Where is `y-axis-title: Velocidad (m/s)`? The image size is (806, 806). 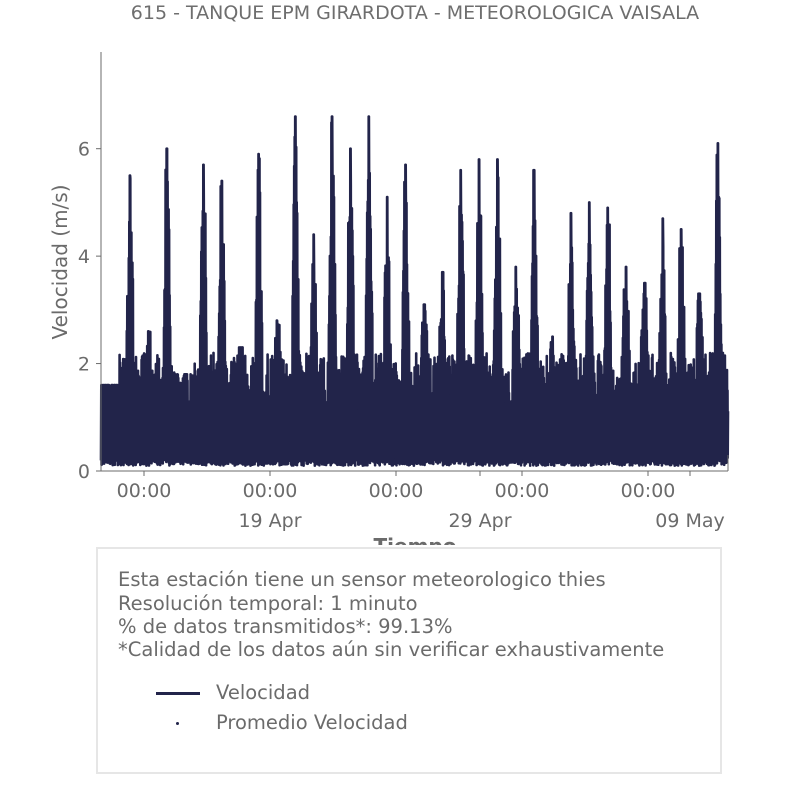 y-axis-title: Velocidad (m/s) is located at coordinates (60, 261).